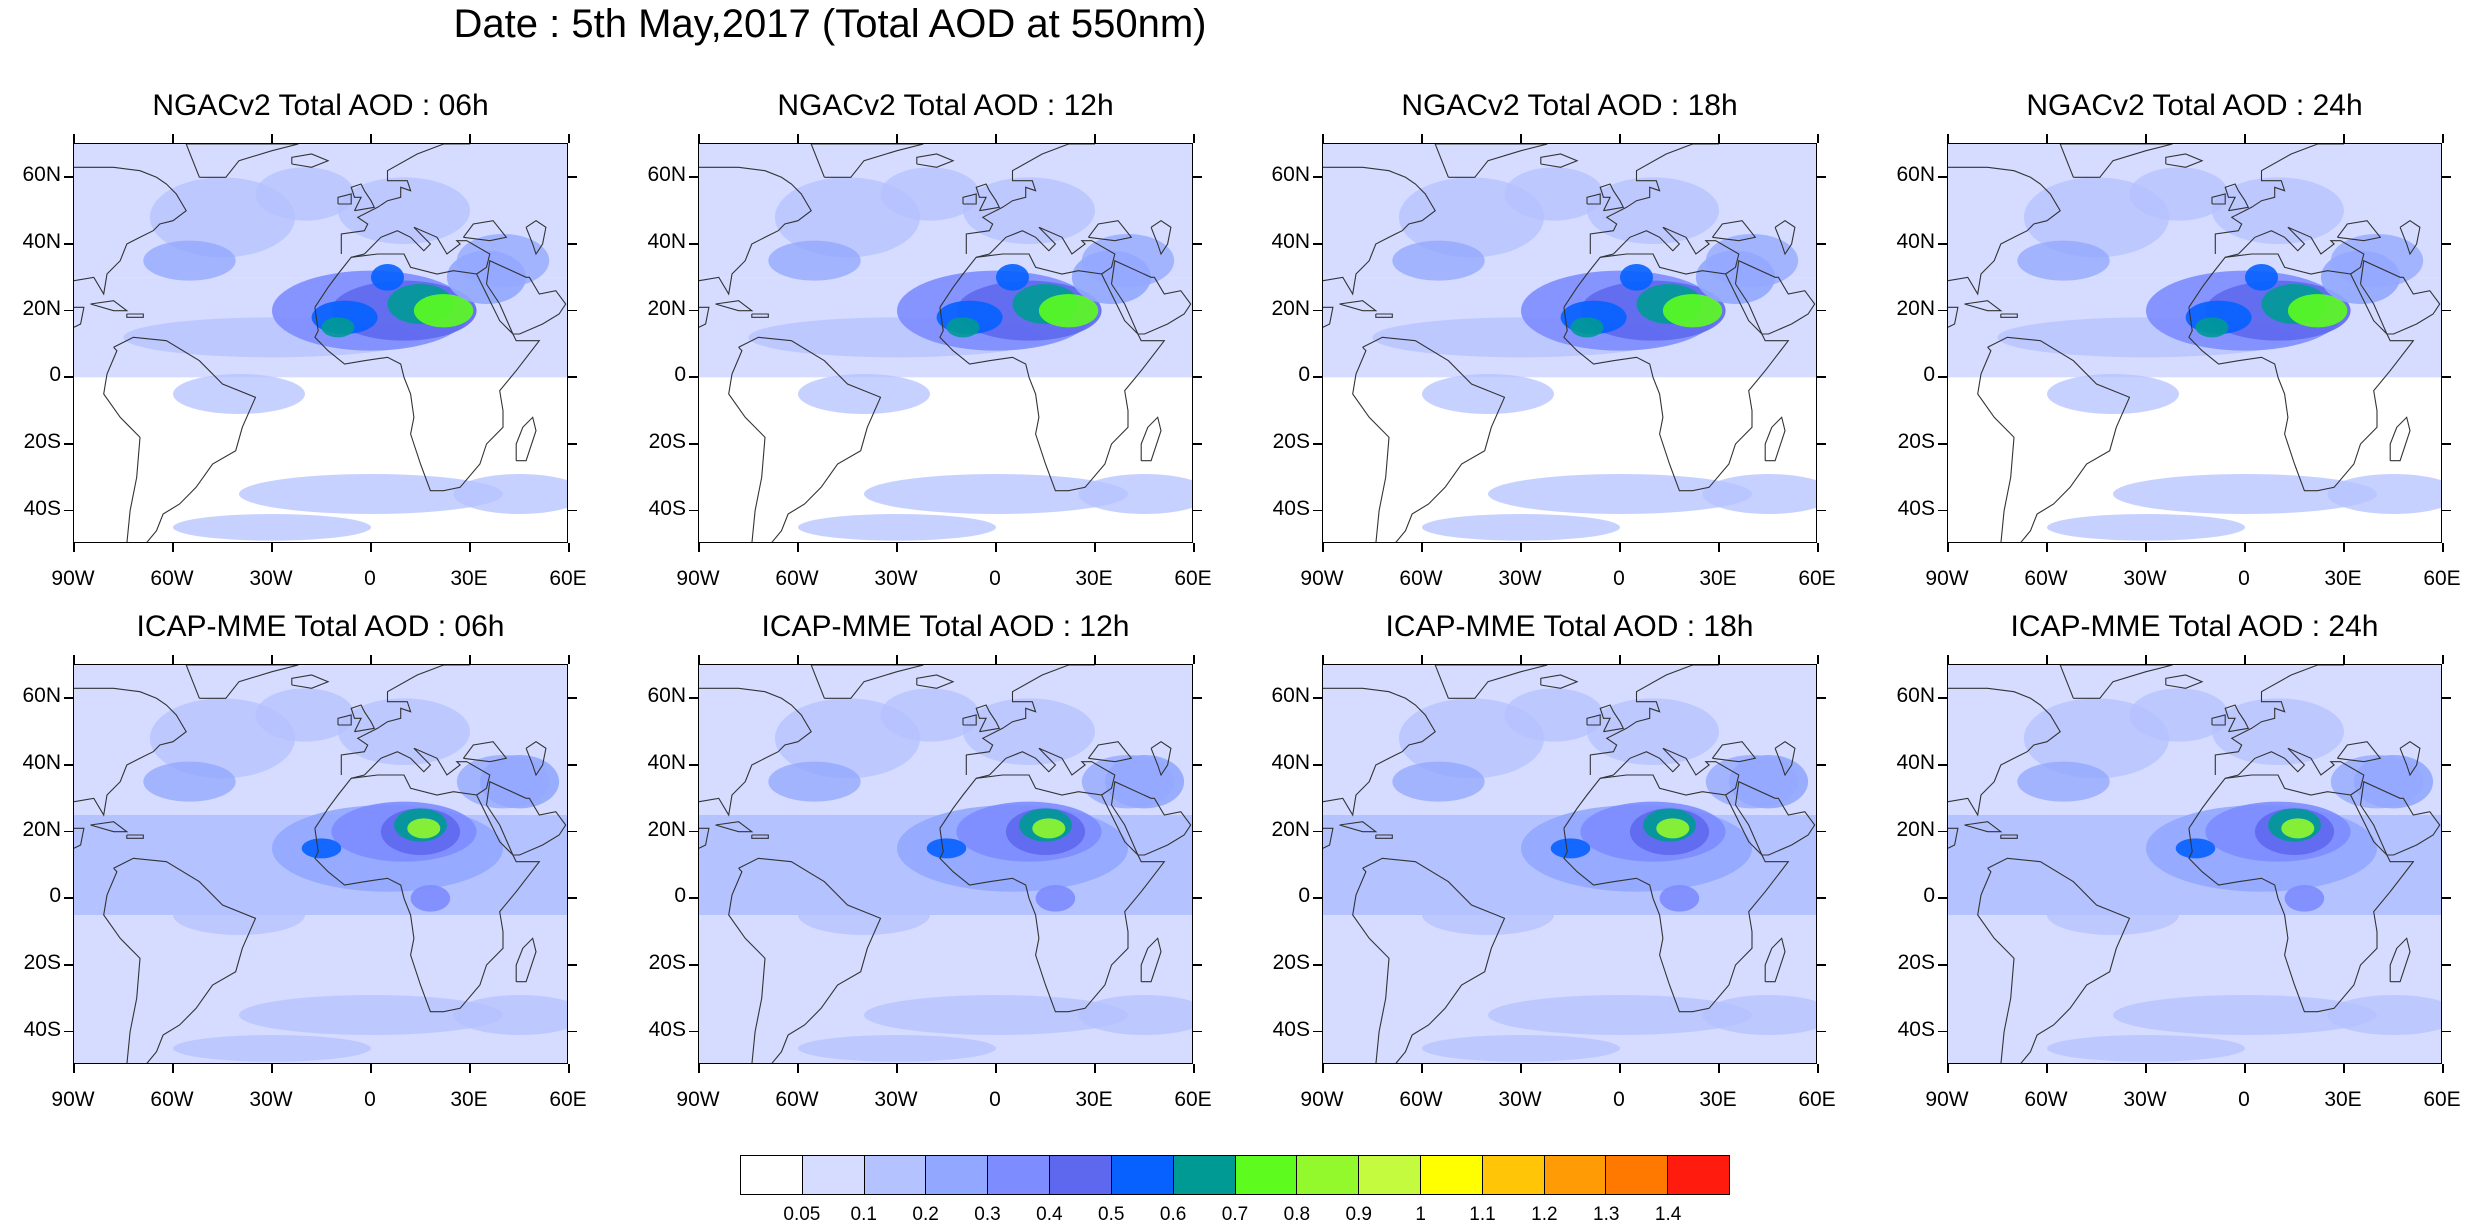  What do you see at coordinates (1606, 1214) in the screenshot?
I see `colorbar-label: 1.3` at bounding box center [1606, 1214].